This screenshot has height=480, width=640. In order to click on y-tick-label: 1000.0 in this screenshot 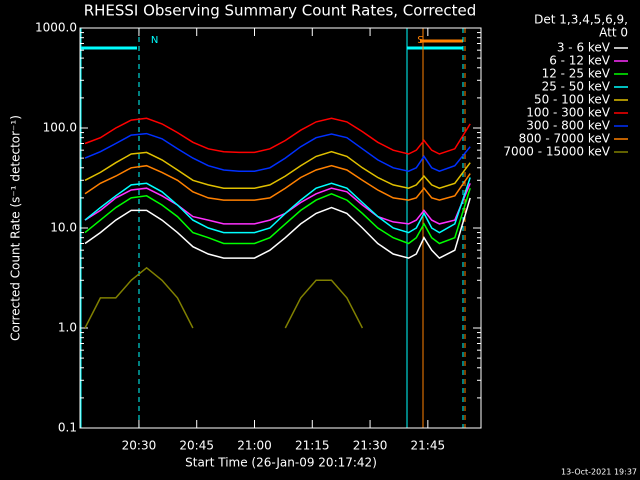, I will do `click(56, 28)`.